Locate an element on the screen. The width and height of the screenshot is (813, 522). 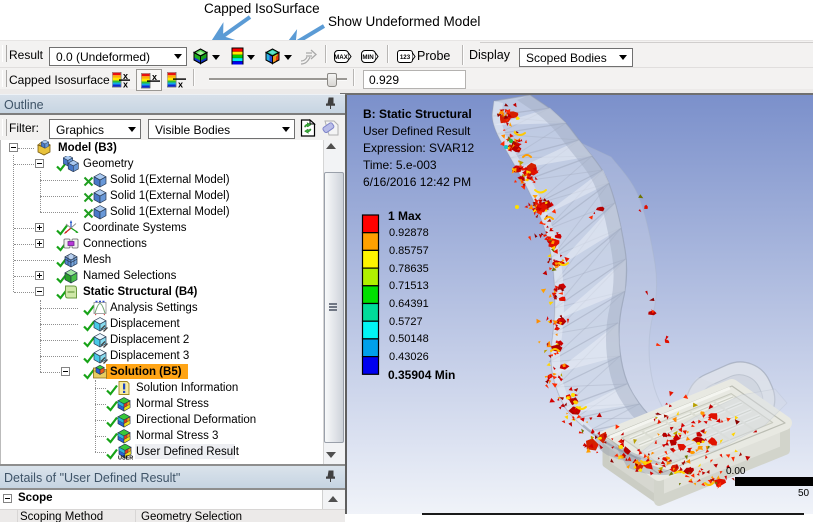
svg-text: MAX is located at coordinates (341, 57).